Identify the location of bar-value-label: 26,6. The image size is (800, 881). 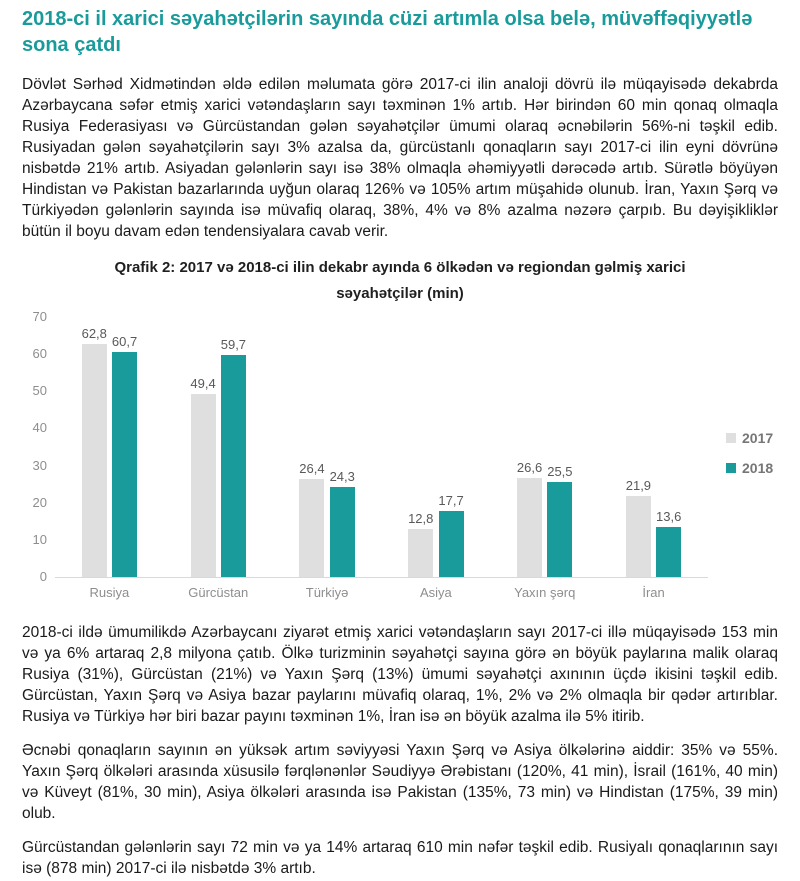
(529, 468).